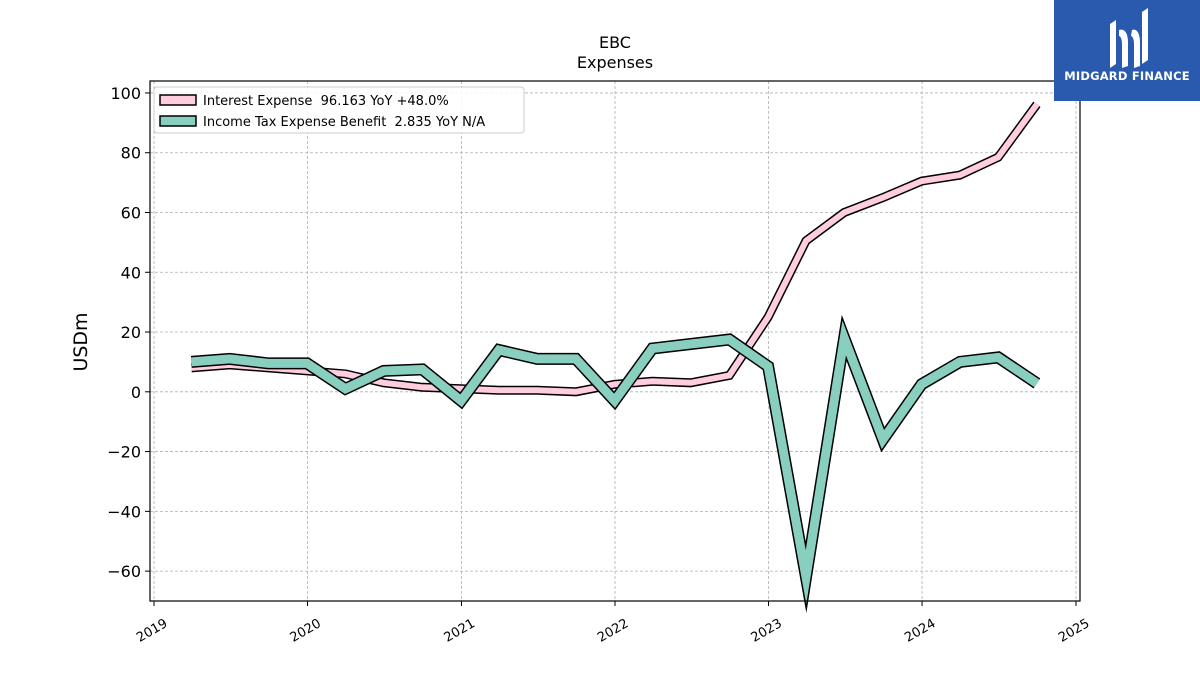 This screenshot has height=675, width=1200. I want to click on y-axis-label: USDm, so click(81, 341).